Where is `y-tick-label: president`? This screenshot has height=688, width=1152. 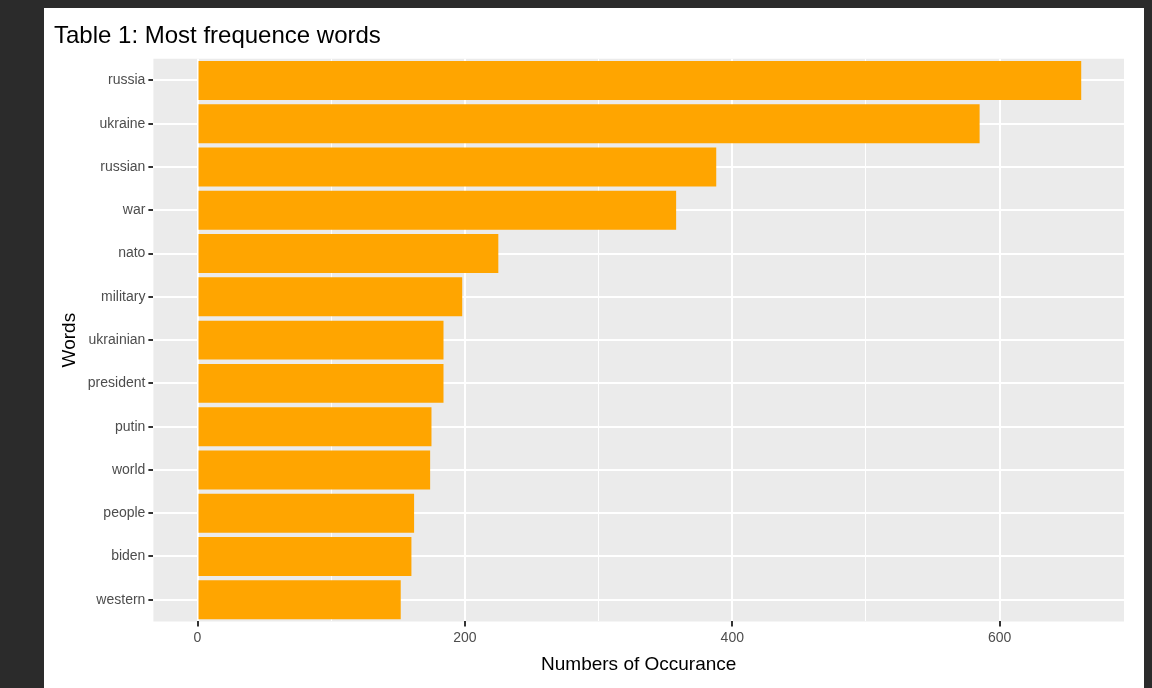 y-tick-label: president is located at coordinates (116, 382).